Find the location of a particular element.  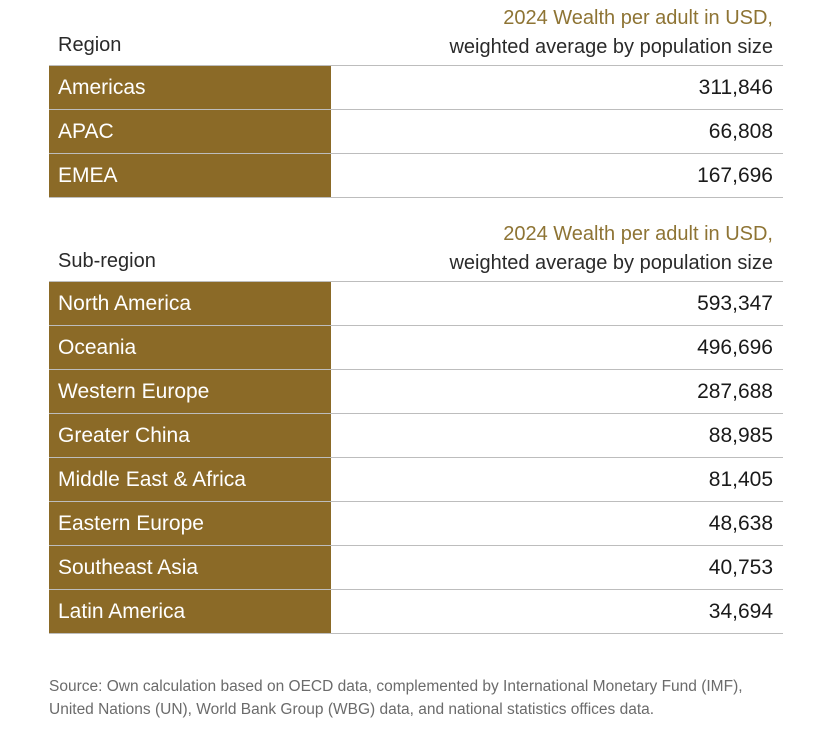

row-label: Americas is located at coordinates (190, 87).